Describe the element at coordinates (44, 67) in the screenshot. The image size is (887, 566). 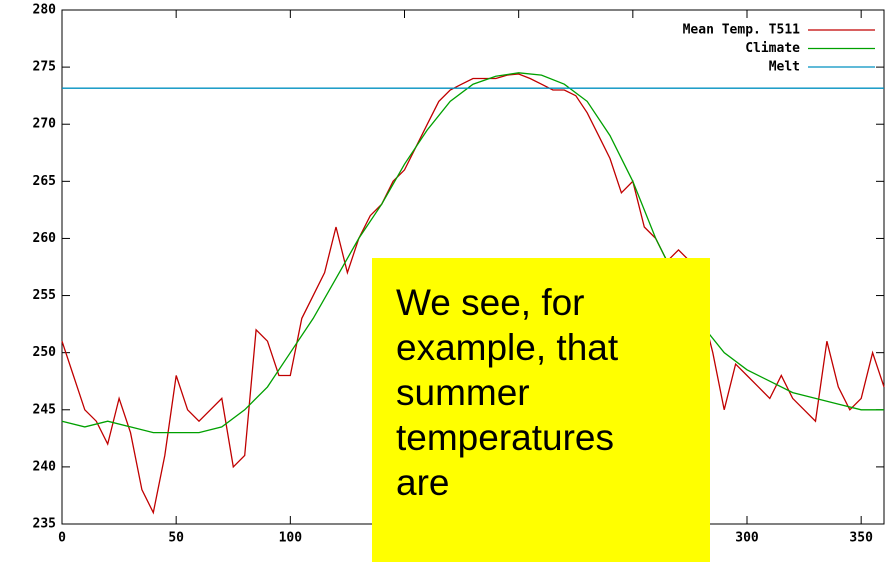
I see `y-tick-label: 275` at that location.